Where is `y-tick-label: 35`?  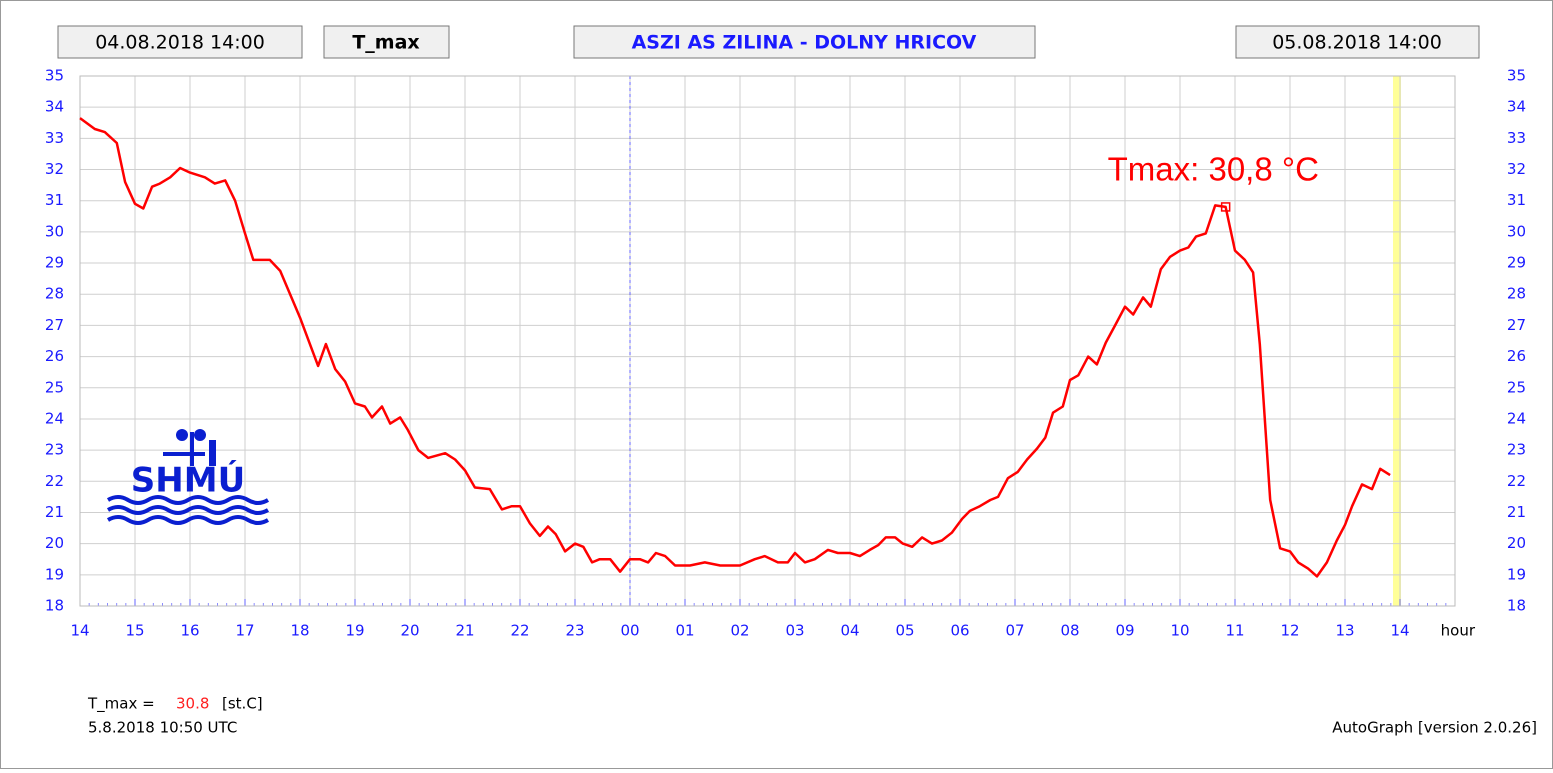 y-tick-label: 35 is located at coordinates (54, 76).